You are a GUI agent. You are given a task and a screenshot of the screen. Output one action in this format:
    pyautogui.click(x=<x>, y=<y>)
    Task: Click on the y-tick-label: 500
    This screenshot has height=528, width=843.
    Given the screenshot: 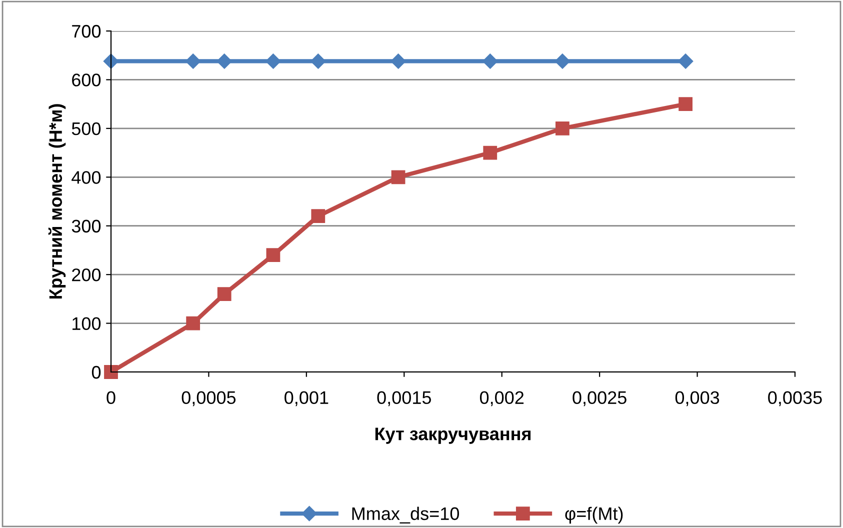 What is the action you would take?
    pyautogui.click(x=86, y=129)
    